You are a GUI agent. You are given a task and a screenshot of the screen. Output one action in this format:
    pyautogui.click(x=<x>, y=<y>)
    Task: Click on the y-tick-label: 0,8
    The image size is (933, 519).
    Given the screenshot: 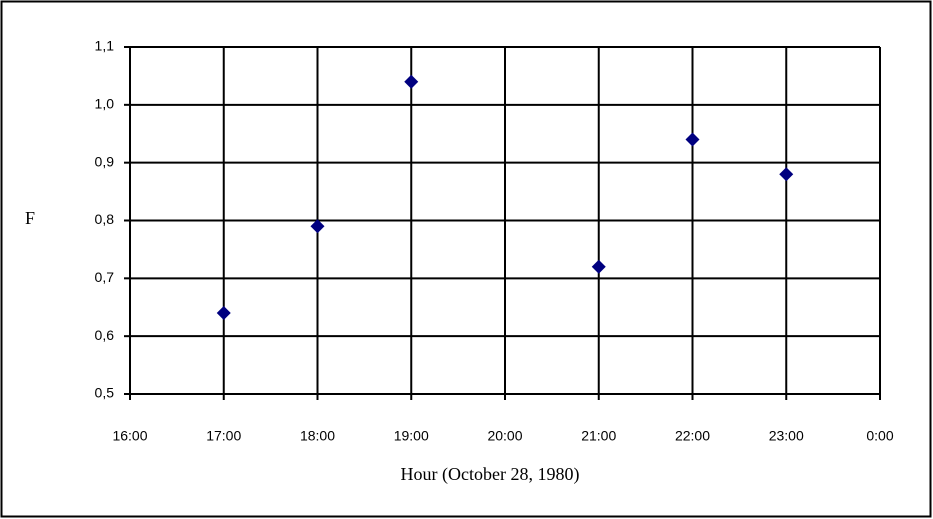 What is the action you would take?
    pyautogui.click(x=105, y=219)
    